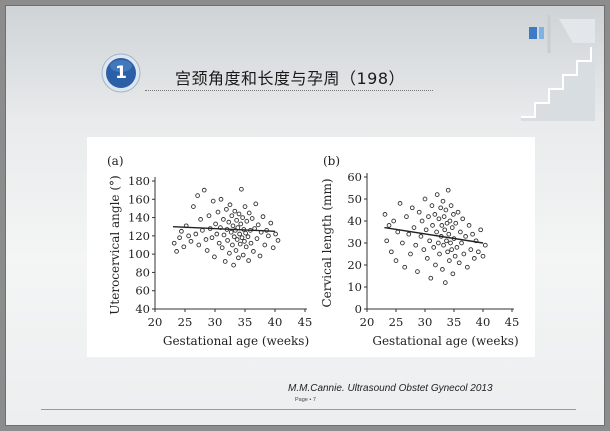  What do you see at coordinates (331, 161) in the screenshot?
I see `panel-label: (b)` at bounding box center [331, 161].